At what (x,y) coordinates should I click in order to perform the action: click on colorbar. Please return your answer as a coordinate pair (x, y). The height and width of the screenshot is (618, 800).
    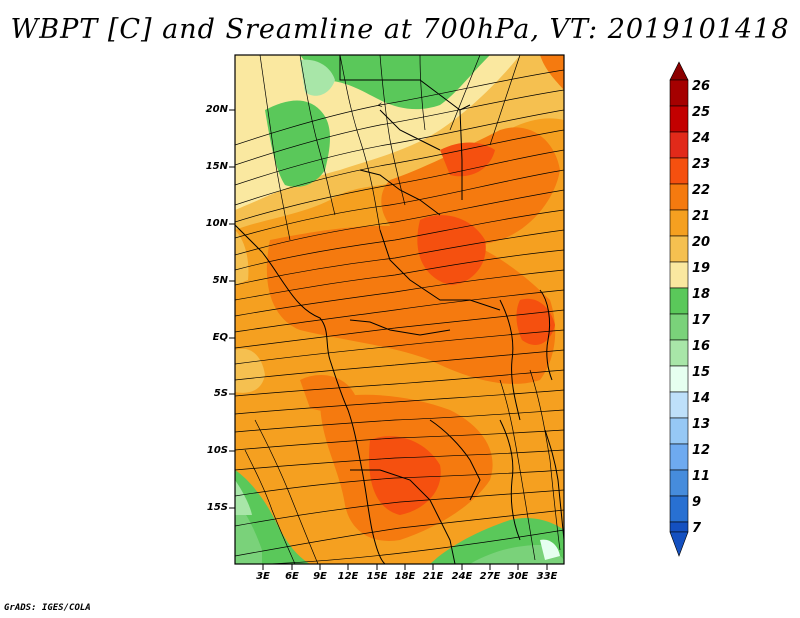
    Looking at the image, I should click on (679, 309).